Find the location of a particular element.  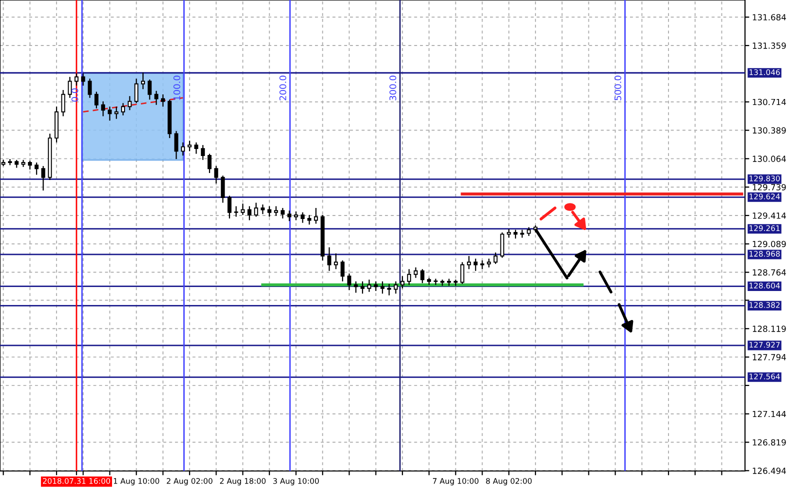

annotation: 200.0 is located at coordinates (282, 88).